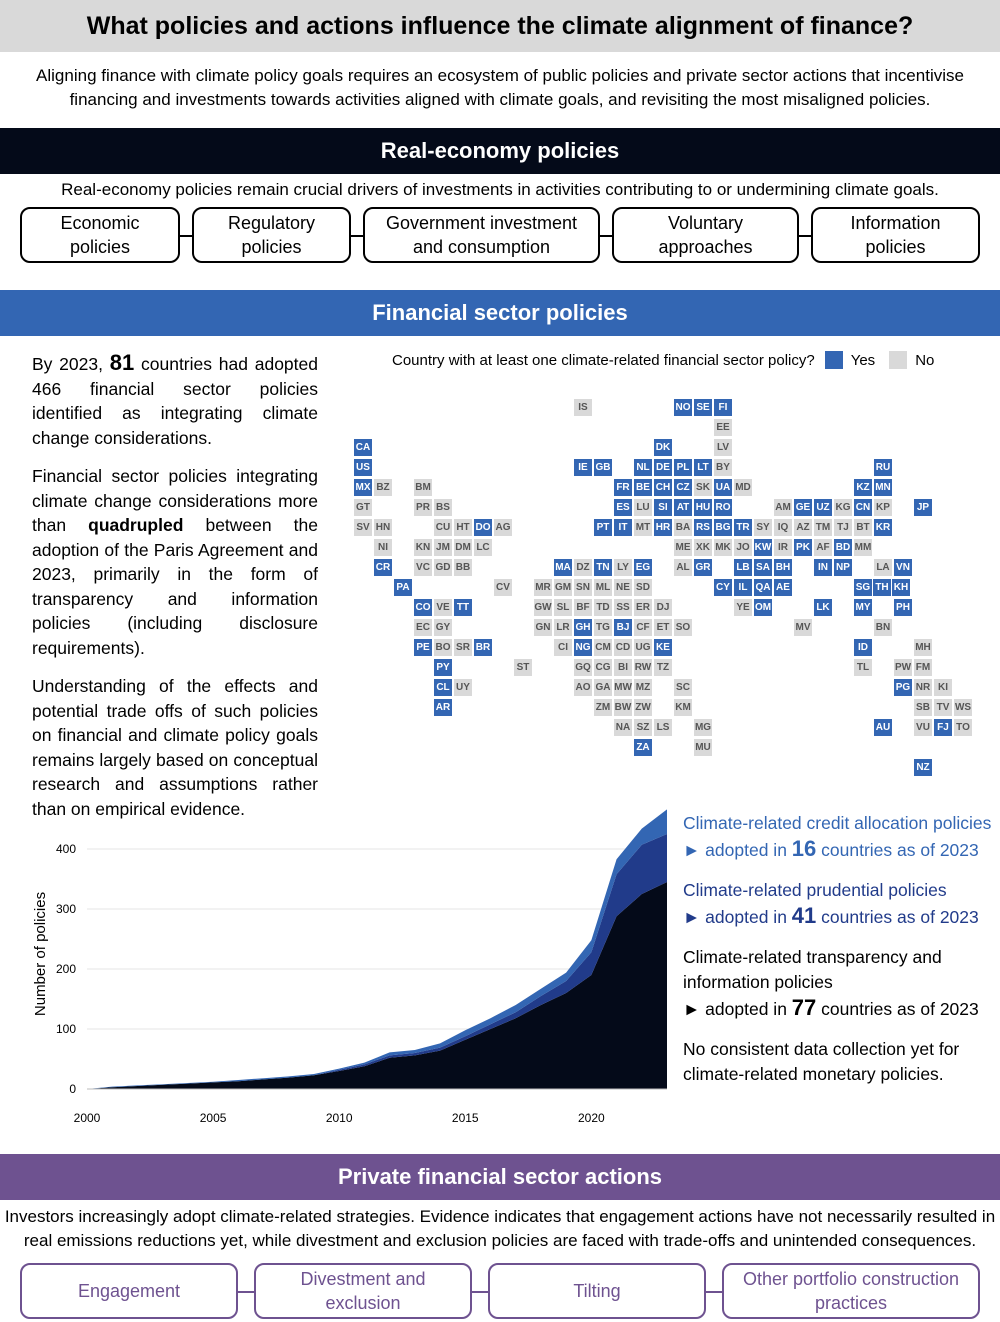 The height and width of the screenshot is (1322, 1000). What do you see at coordinates (783, 587) in the screenshot?
I see `country-tile-ae: AE` at bounding box center [783, 587].